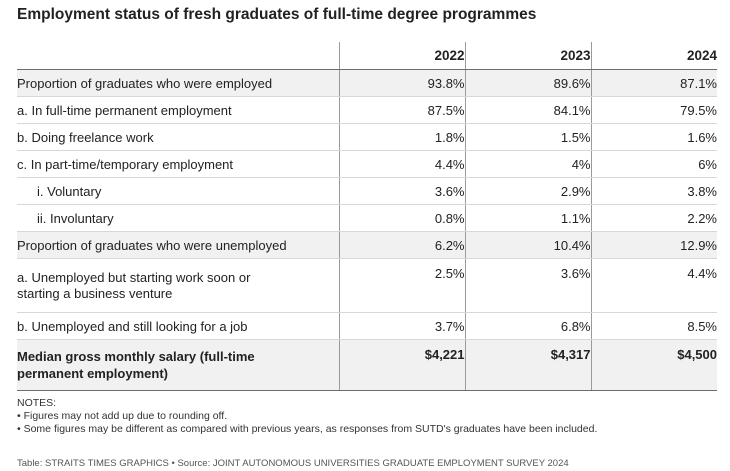 This screenshot has width=730, height=471. Describe the element at coordinates (95, 293) in the screenshot. I see `row-label-line: starting a business venture` at that location.